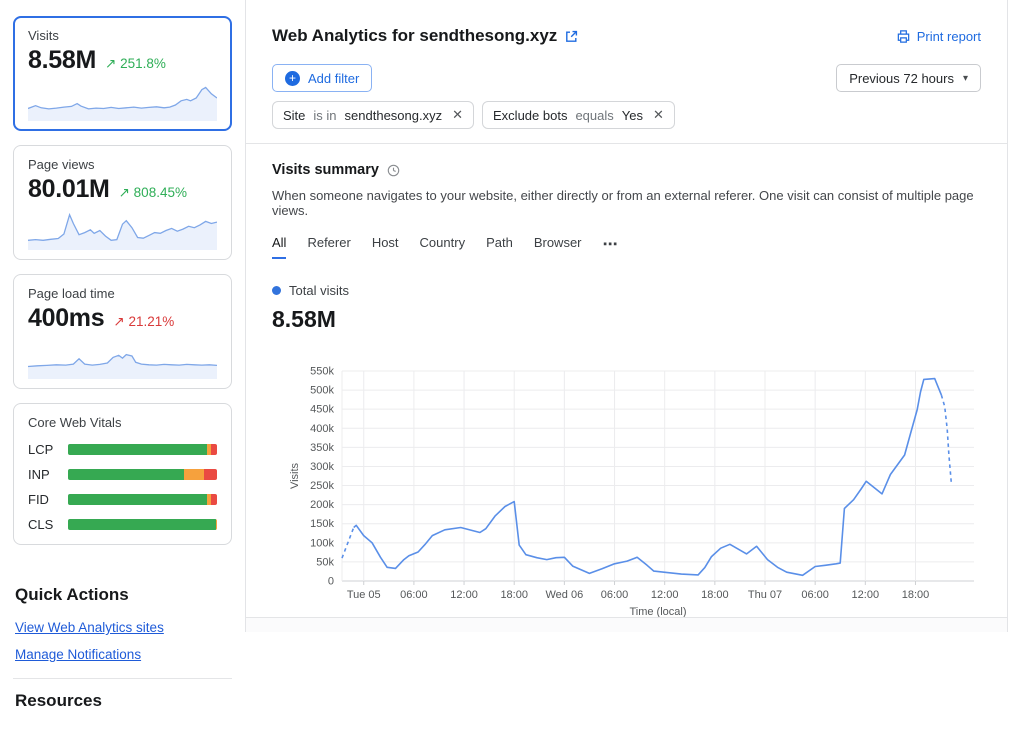 The image size is (1024, 734). What do you see at coordinates (304, 319) in the screenshot?
I see `total-visits-value: 8.58M` at bounding box center [304, 319].